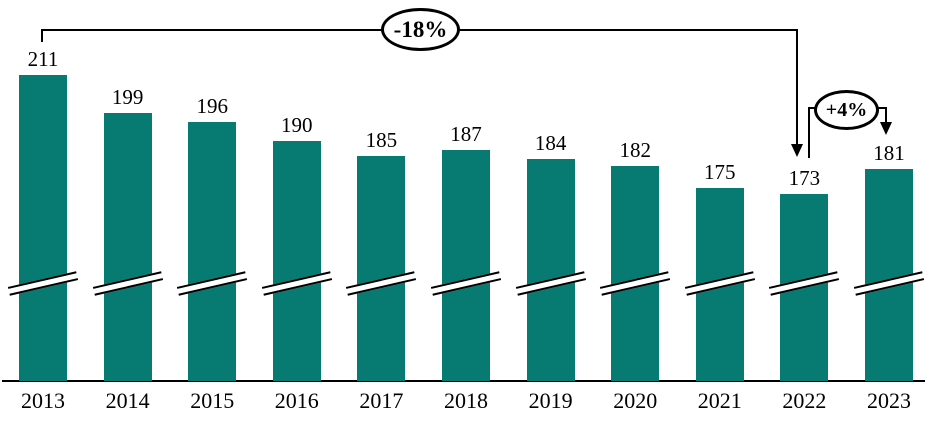 The width and height of the screenshot is (933, 428). What do you see at coordinates (466, 134) in the screenshot?
I see `bar-value-label: 187` at bounding box center [466, 134].